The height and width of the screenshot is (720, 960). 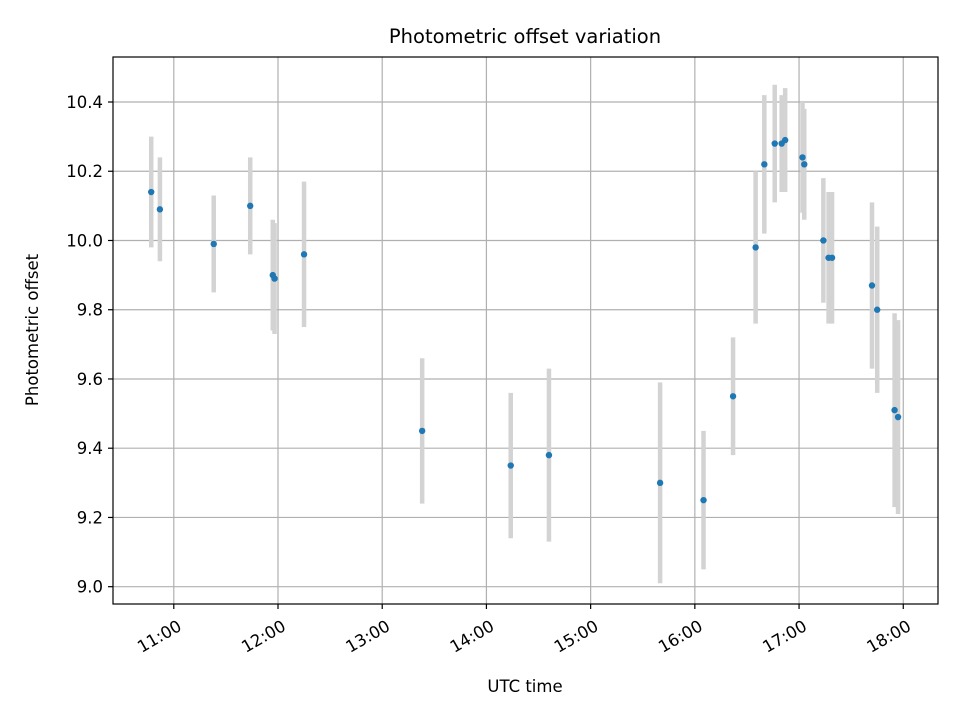 I want to click on y-tick-label: 9.0, so click(x=90, y=587).